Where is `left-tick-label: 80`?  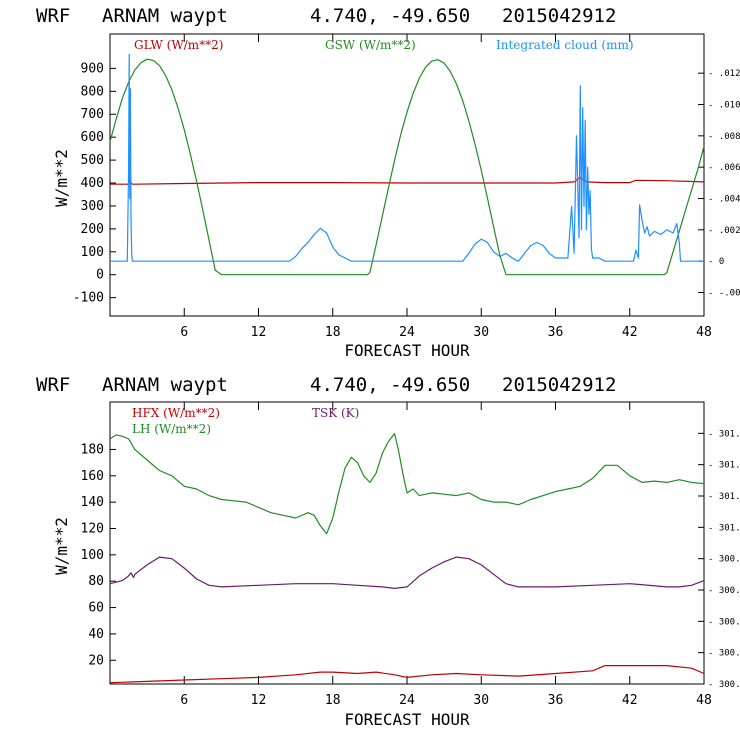
left-tick-label: 80 is located at coordinates (96, 581).